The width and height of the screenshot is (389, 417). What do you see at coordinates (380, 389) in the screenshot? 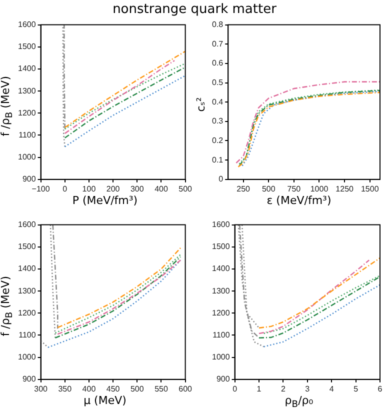
I see `x-tick-label: 6` at bounding box center [380, 389].